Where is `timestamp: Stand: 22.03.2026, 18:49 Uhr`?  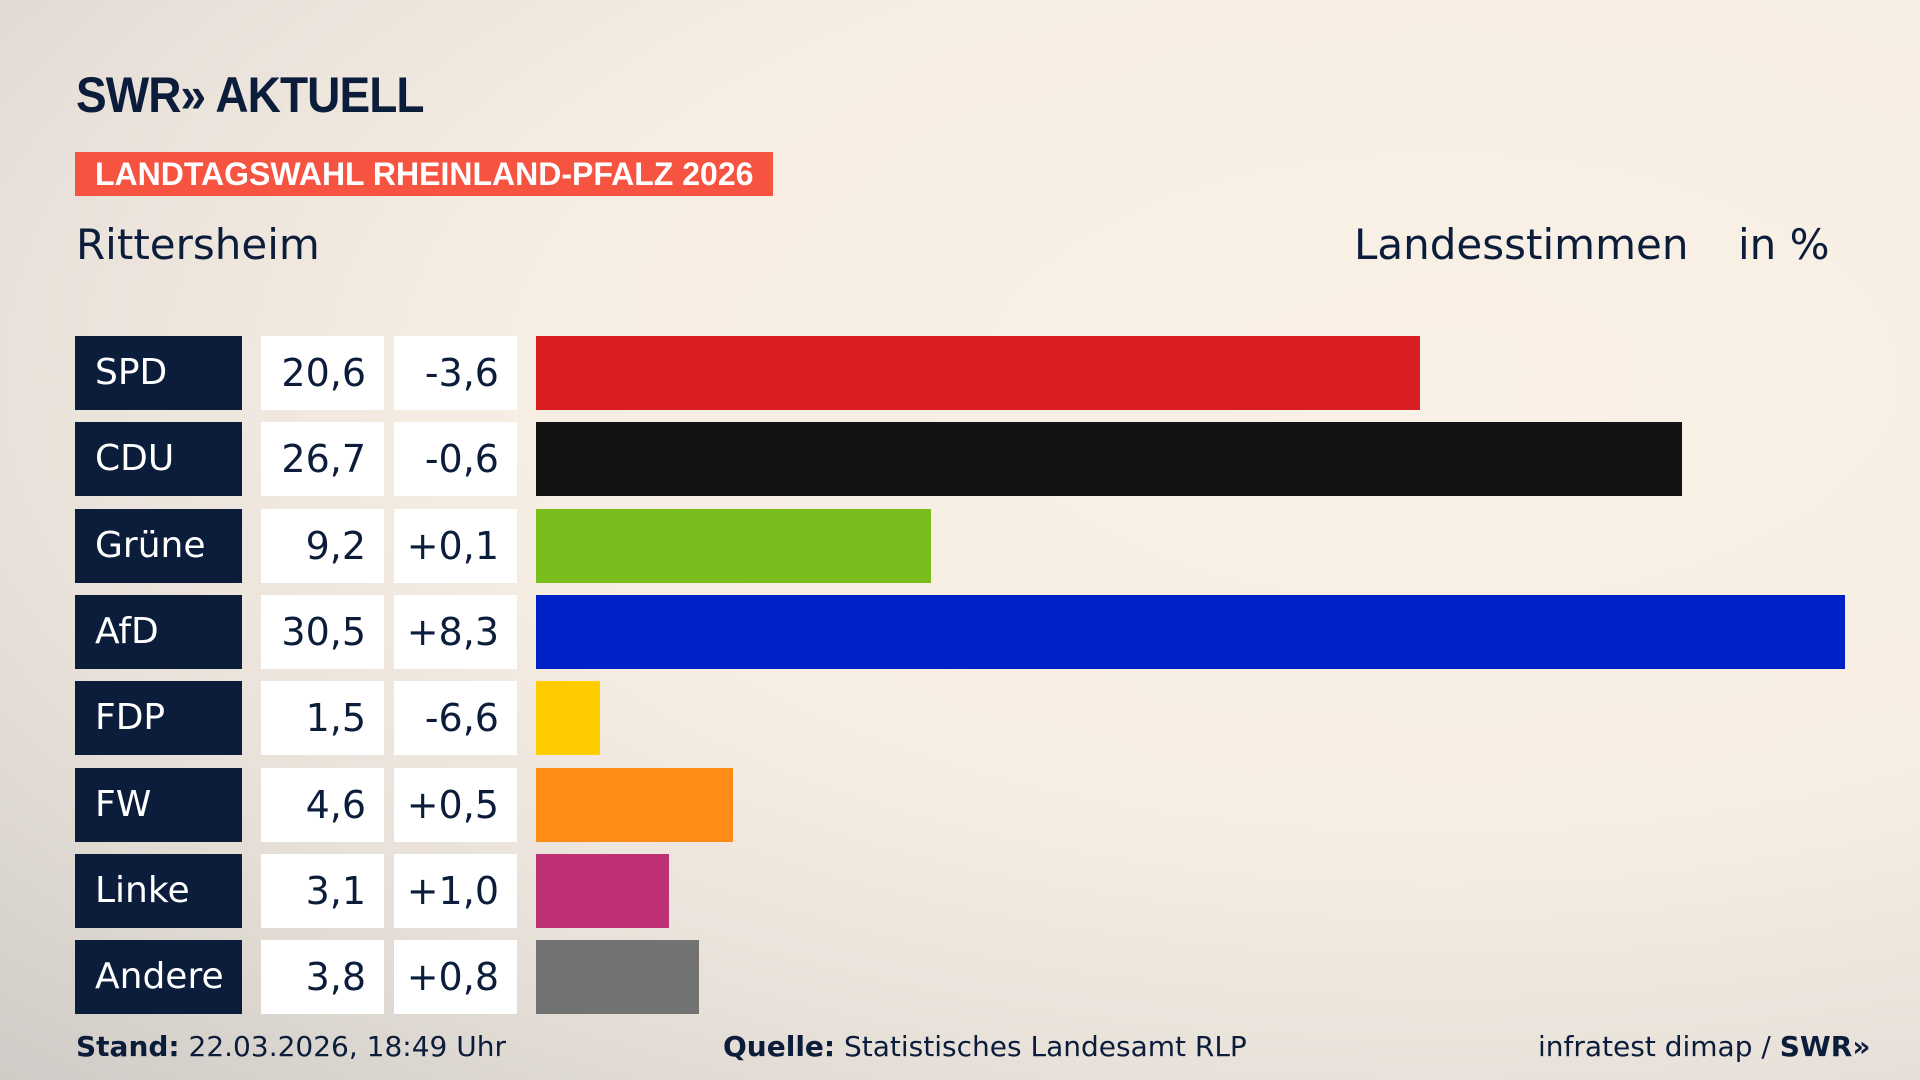
timestamp: Stand: 22.03.2026, 18:49 Uhr is located at coordinates (291, 1046).